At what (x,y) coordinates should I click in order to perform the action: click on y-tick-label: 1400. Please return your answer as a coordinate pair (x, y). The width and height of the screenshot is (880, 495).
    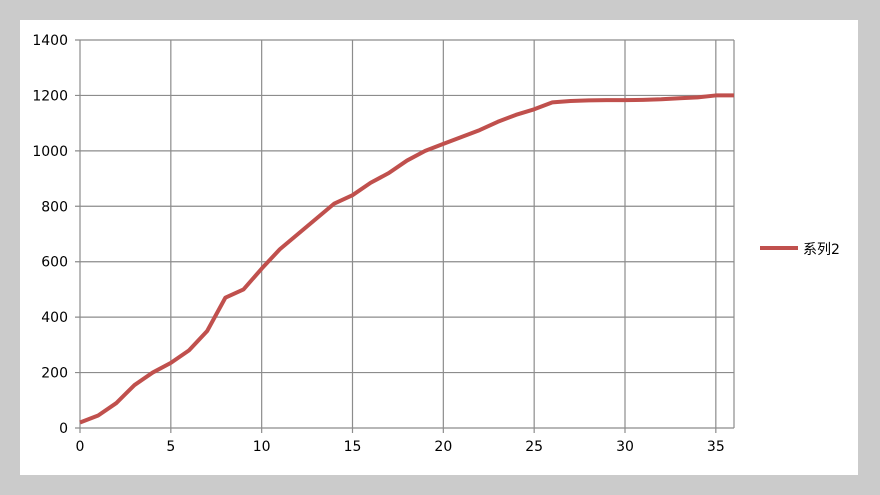
    Looking at the image, I should click on (50, 41).